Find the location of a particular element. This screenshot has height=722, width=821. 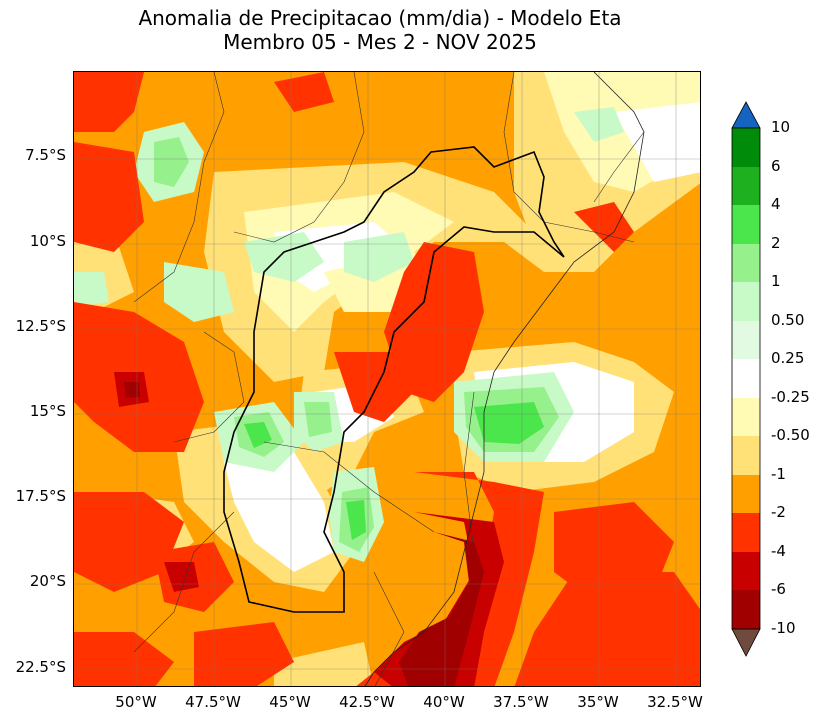

lon-tick-50: 50°W is located at coordinates (136, 702).